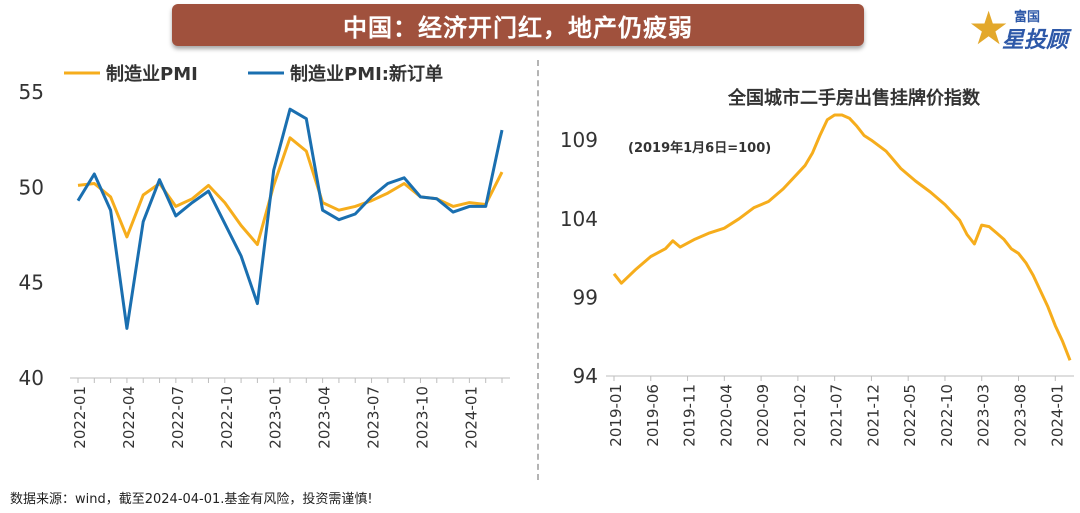 Image resolution: width=1080 pixels, height=513 pixels. What do you see at coordinates (699, 148) in the screenshot?
I see `right-chart-annotation: (2019年1月6日=100)` at bounding box center [699, 148].